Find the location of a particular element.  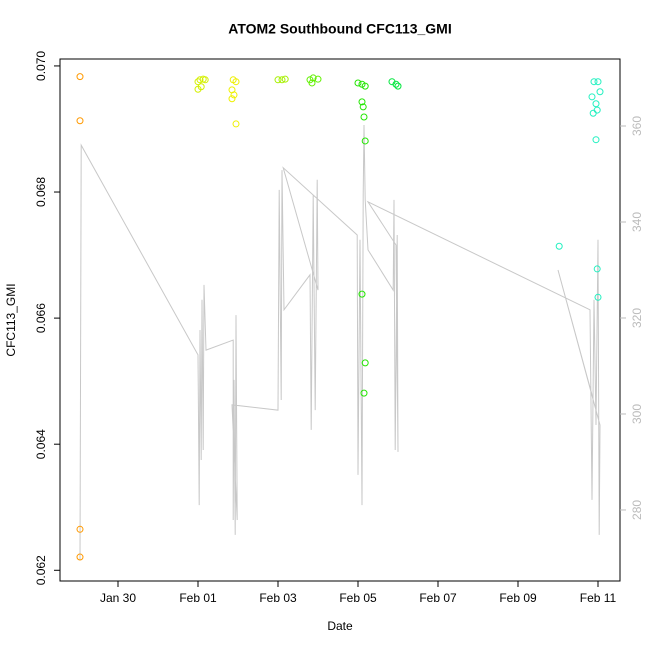

y2-tick-label: 340 is located at coordinates (637, 222).